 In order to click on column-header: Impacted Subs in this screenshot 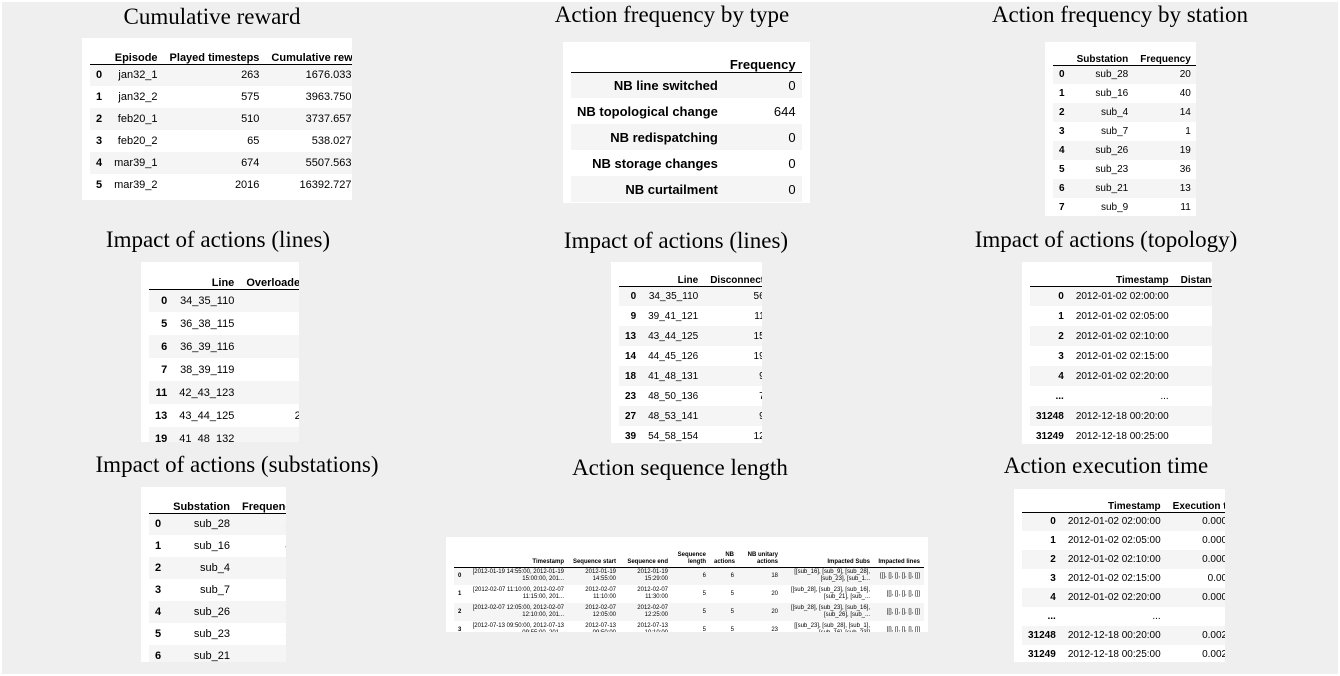, I will do `click(828, 554)`.